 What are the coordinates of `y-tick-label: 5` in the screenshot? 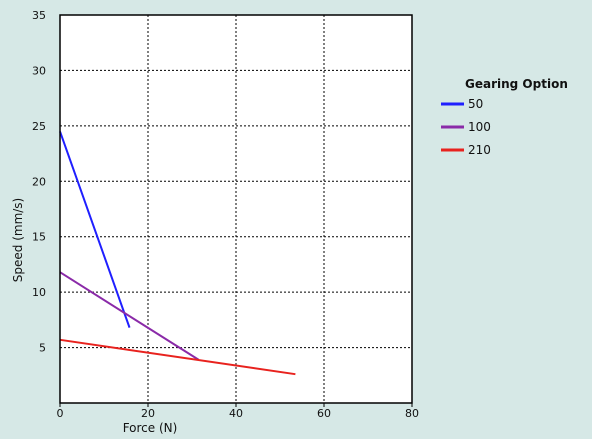 It's located at (42, 348).